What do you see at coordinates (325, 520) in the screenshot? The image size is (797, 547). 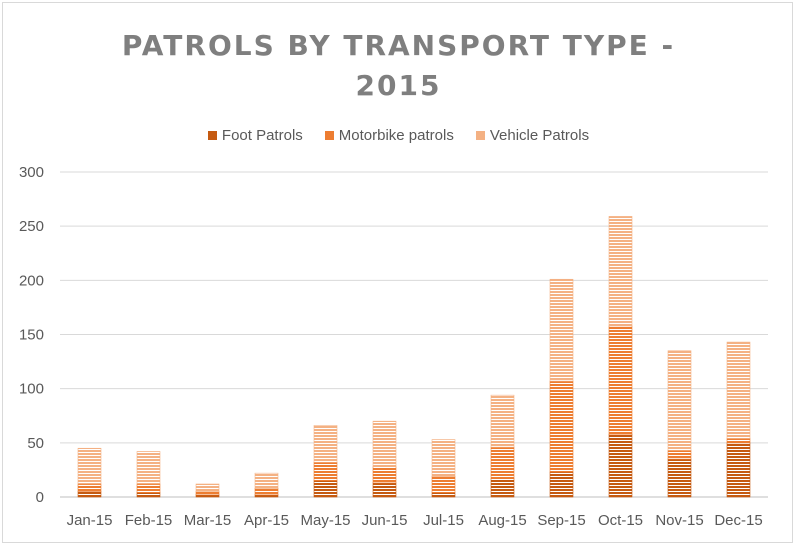 I see `x-tick-label-may-15: May-15` at bounding box center [325, 520].